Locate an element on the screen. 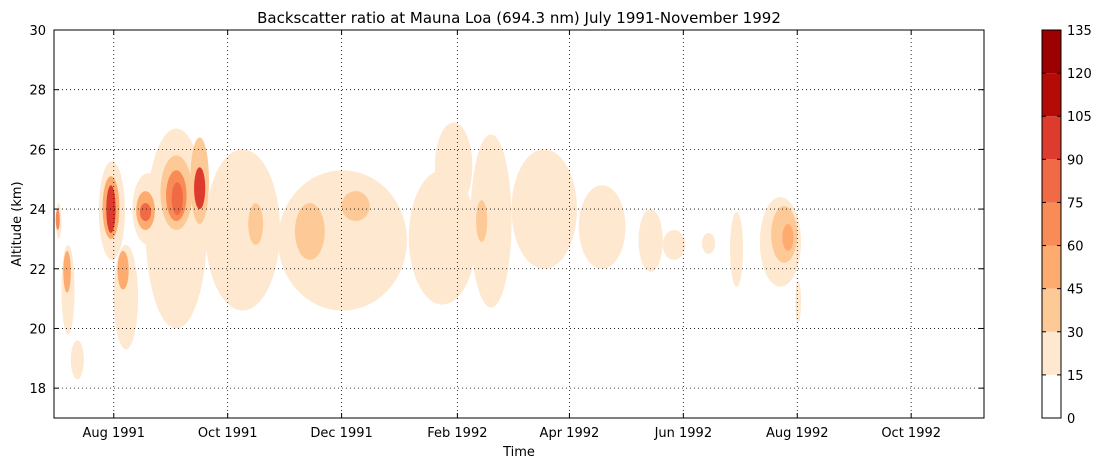 The width and height of the screenshot is (1103, 472). colorbar-tick-label: 120 is located at coordinates (1079, 74).